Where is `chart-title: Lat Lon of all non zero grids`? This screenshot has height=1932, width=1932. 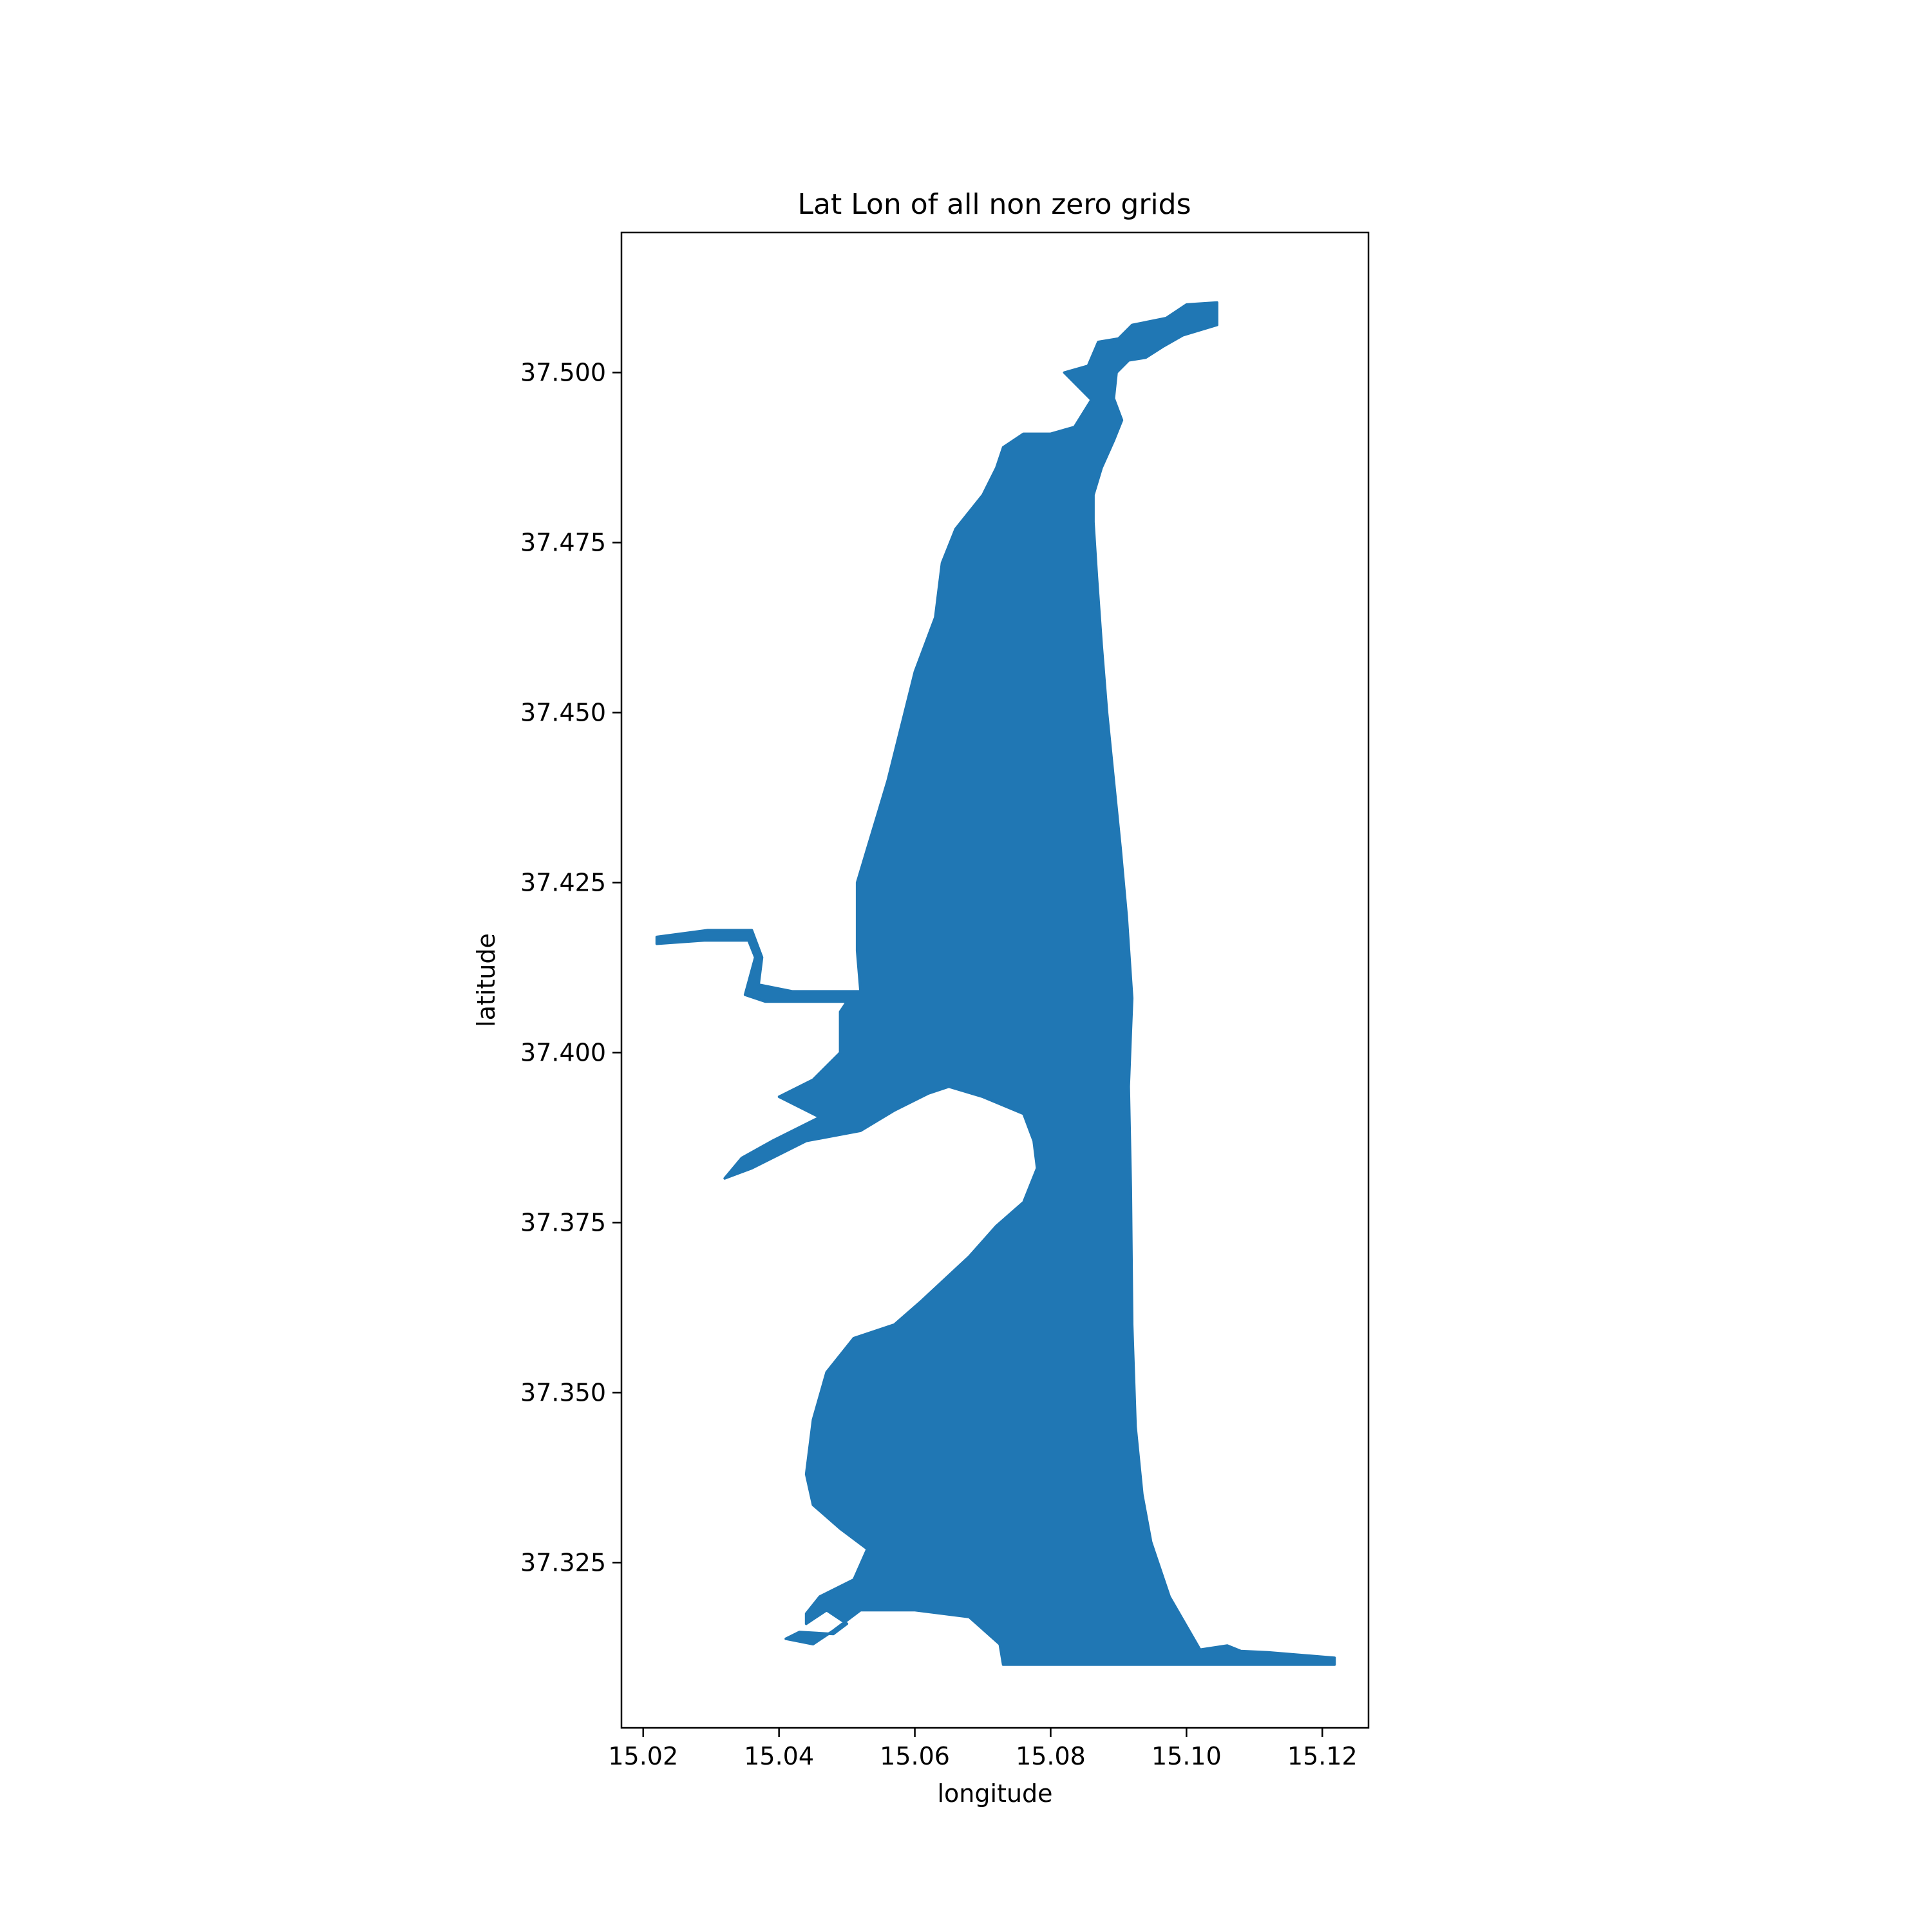
chart-title: Lat Lon of all non zero grids is located at coordinates (994, 205).